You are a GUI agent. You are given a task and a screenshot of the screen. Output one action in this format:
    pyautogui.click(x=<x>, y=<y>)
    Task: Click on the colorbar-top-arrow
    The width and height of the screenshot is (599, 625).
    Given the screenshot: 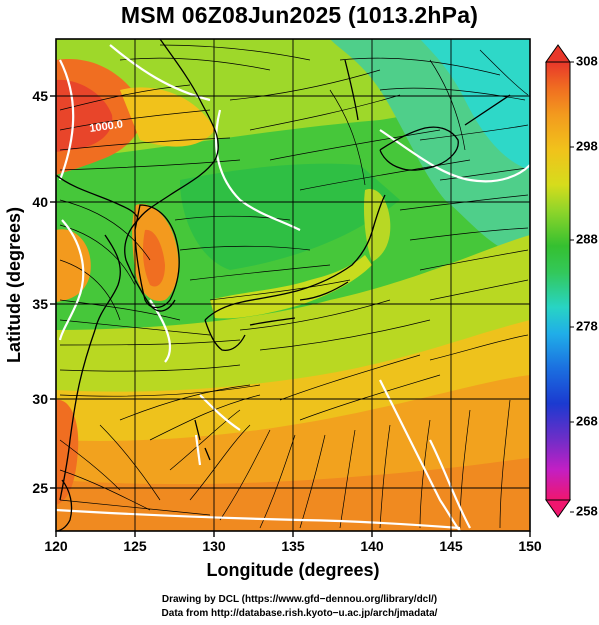 What is the action you would take?
    pyautogui.click(x=558, y=53)
    